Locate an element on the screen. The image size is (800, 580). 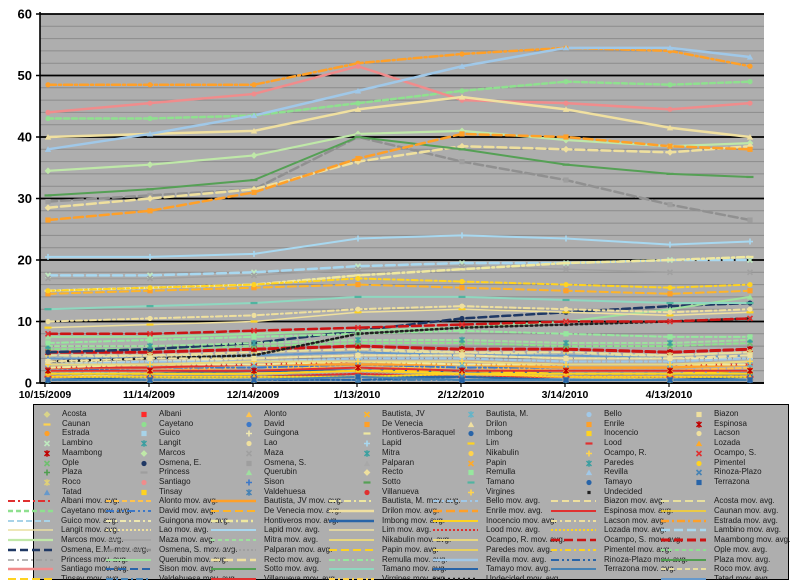
legend-label: Tinsay mov. avg. is located at coordinates (91, 577).